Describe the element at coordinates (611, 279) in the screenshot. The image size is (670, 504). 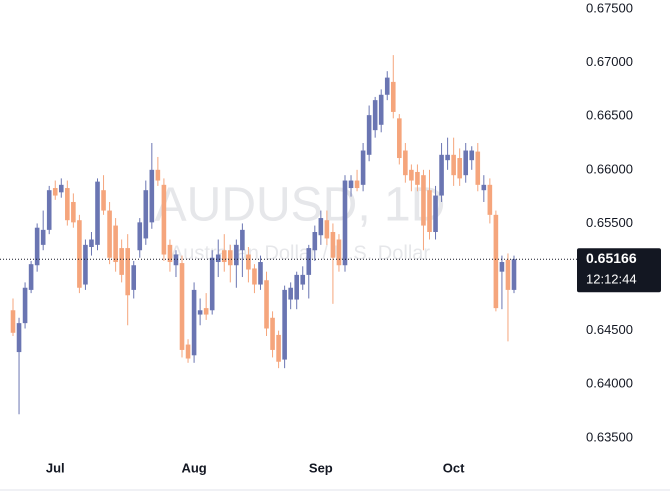
I see `countdown-label: 12:12:44` at that location.